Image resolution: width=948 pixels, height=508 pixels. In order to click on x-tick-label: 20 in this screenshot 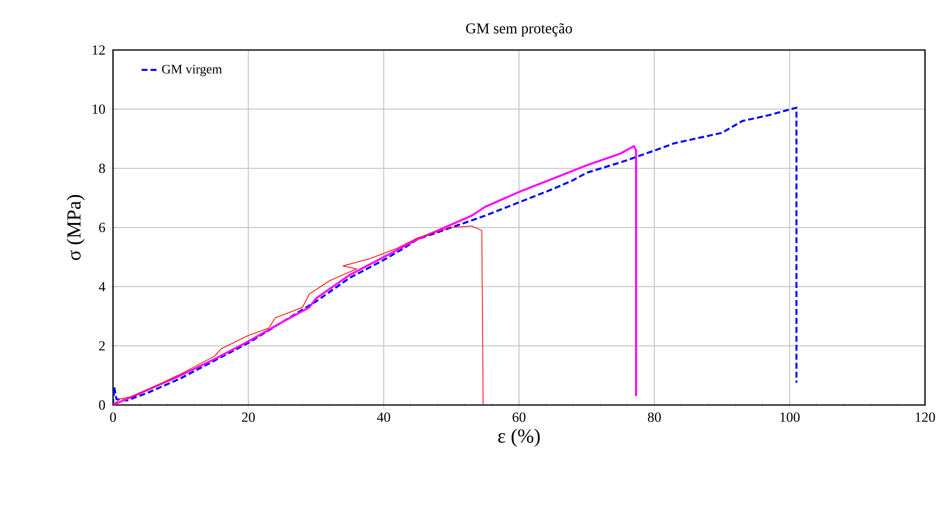, I will do `click(248, 417)`.